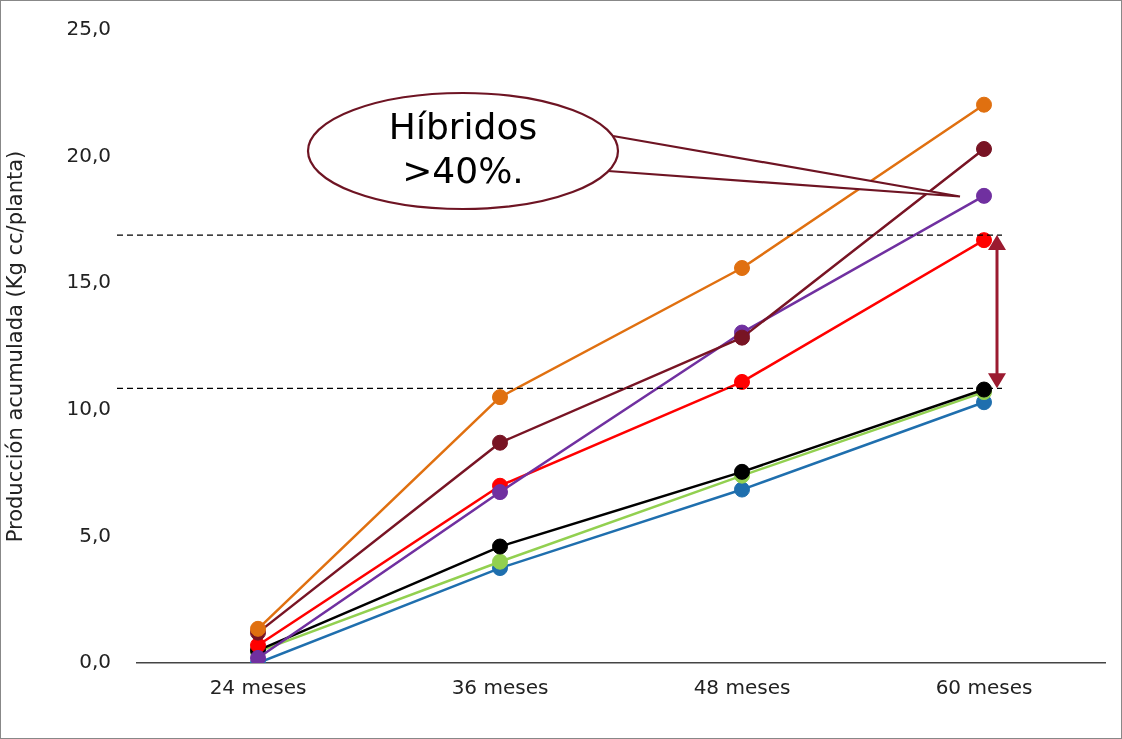 Image resolution: width=1122 pixels, height=739 pixels. Describe the element at coordinates (984, 687) in the screenshot. I see `x-tick-label: 60 meses` at that location.